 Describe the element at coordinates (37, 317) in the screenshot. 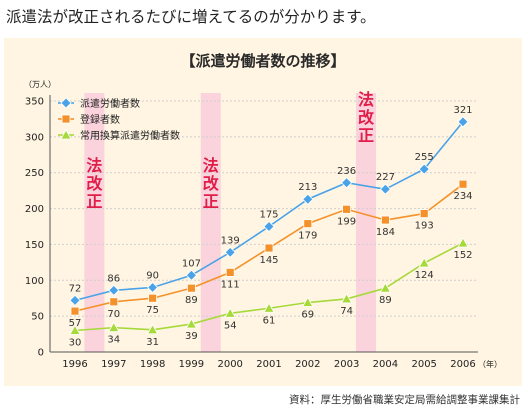

I see `y-tick-label: 50` at that location.